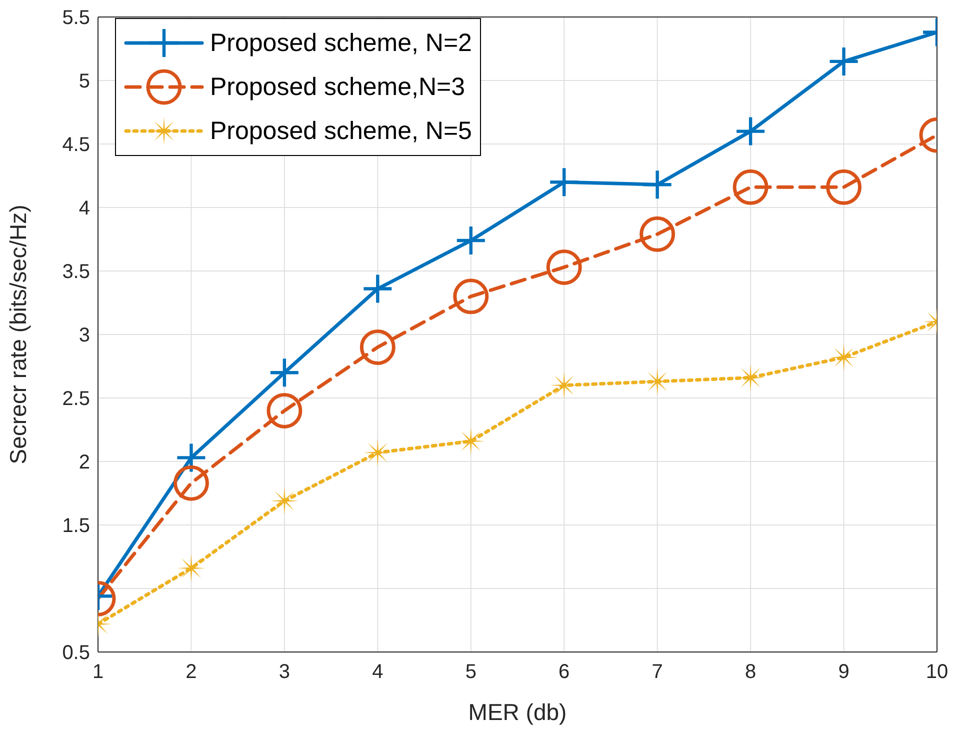 The height and width of the screenshot is (740, 955). I want to click on x-tick-label: 3, so click(284, 672).